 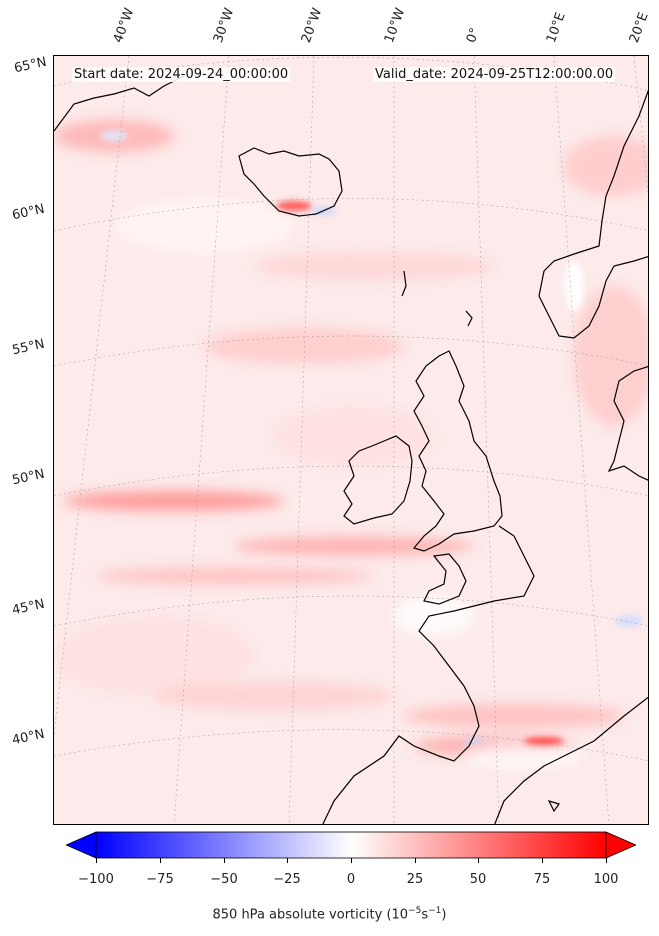 What do you see at coordinates (310, 915) in the screenshot?
I see `colorbar-label-text: 850 hPa absolute vorticity (10` at bounding box center [310, 915].